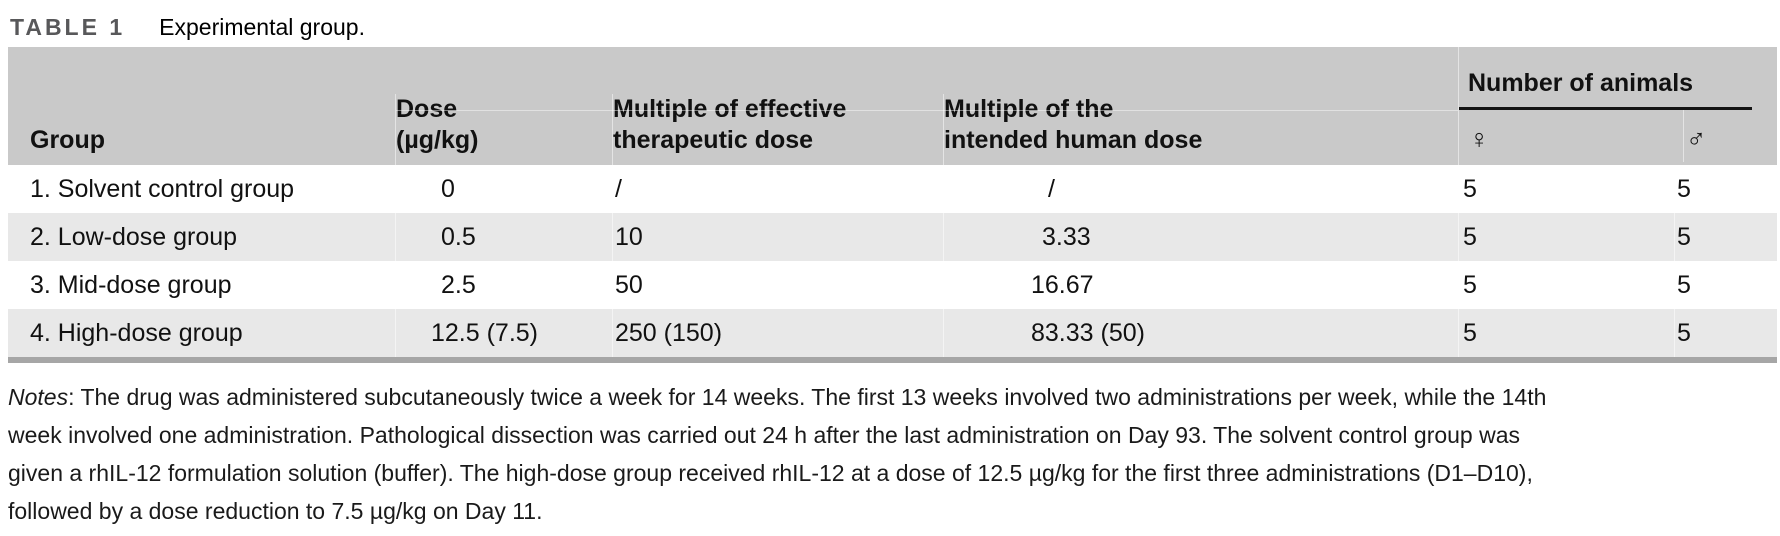  Describe the element at coordinates (1029, 109) in the screenshot. I see `column-header-multiple-human-line1: Multiple of the` at that location.